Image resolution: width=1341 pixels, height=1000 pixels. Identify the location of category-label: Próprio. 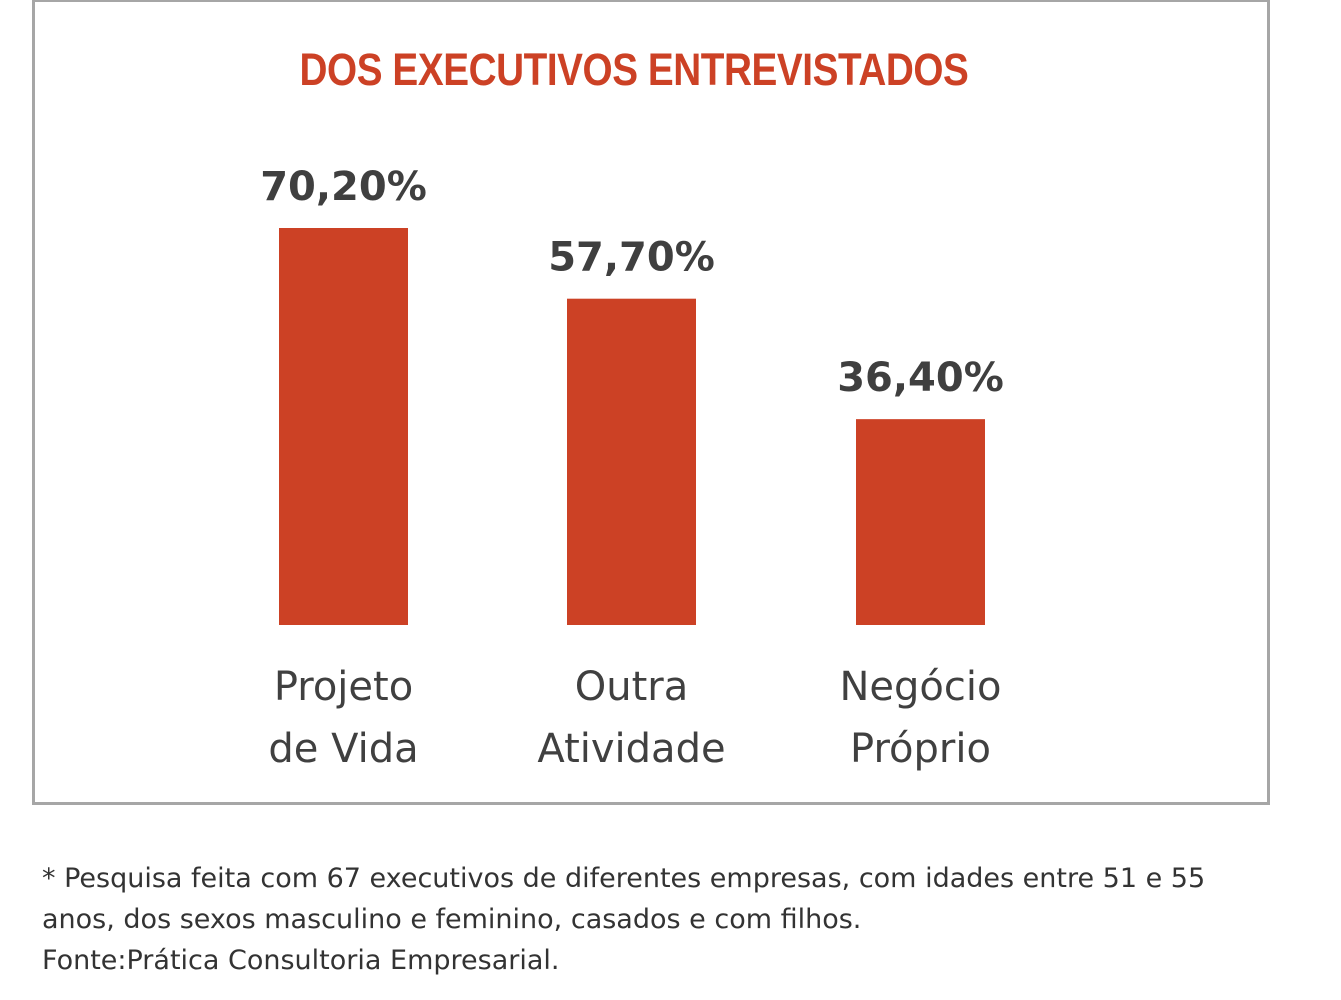
(920, 749).